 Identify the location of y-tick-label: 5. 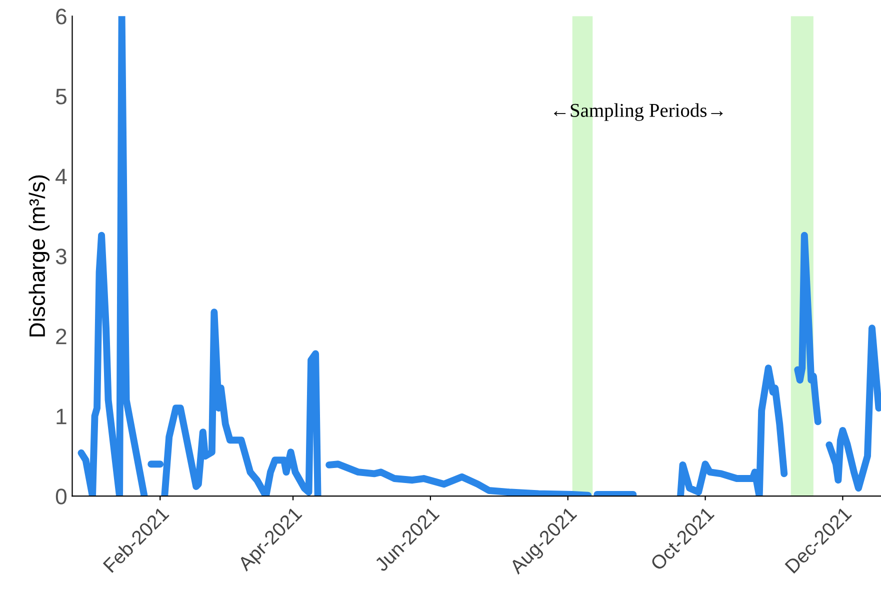
(61, 96).